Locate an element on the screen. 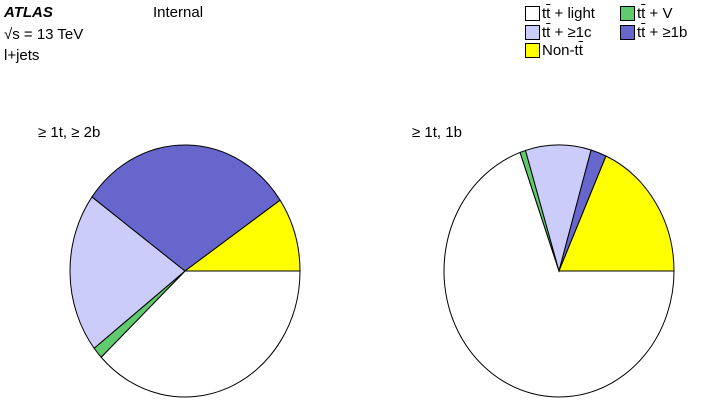 The image size is (702, 409). pie-title-left: ≥ 1t, ≥ 2b is located at coordinates (69, 132).